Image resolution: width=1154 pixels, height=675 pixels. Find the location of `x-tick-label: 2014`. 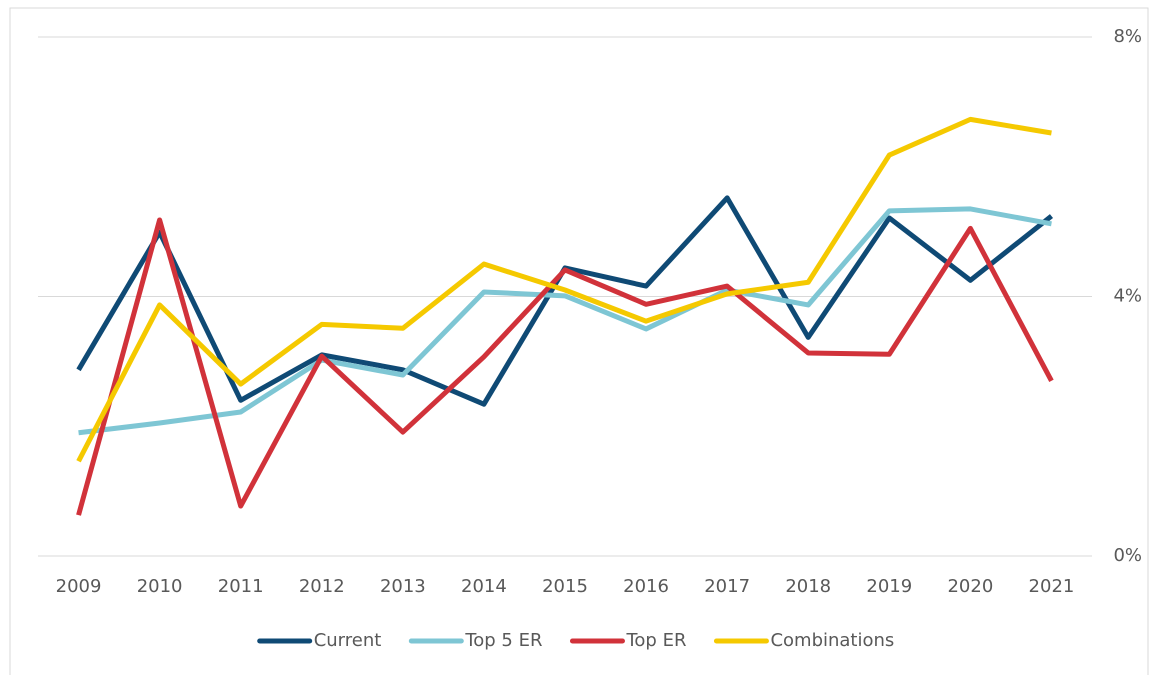

x-tick-label: 2014 is located at coordinates (484, 586).